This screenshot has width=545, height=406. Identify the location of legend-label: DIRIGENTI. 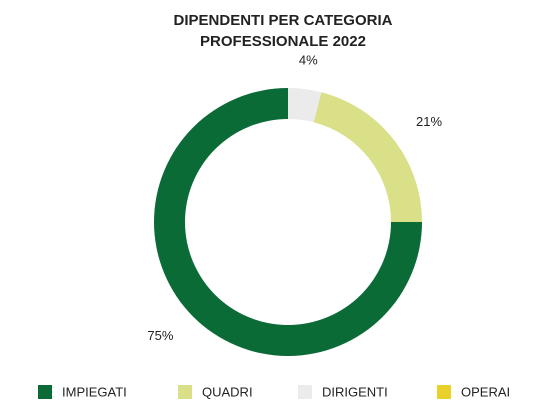
(355, 391).